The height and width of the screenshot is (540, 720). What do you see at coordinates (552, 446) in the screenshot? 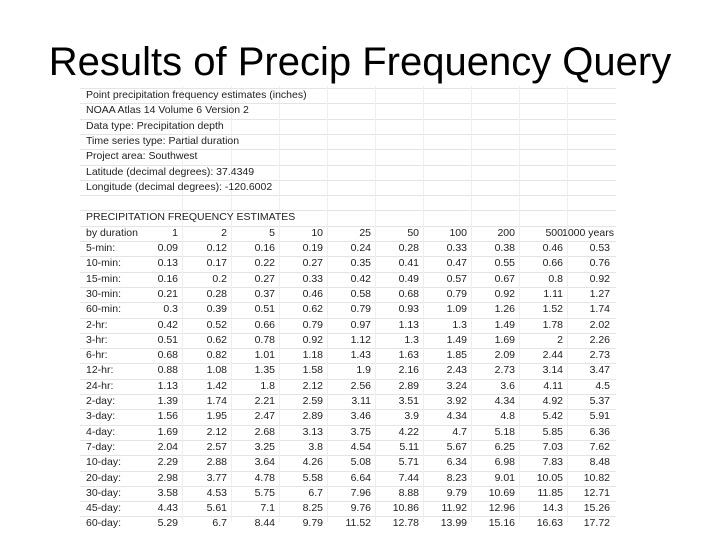
I see `table-cell: 7.03` at bounding box center [552, 446].